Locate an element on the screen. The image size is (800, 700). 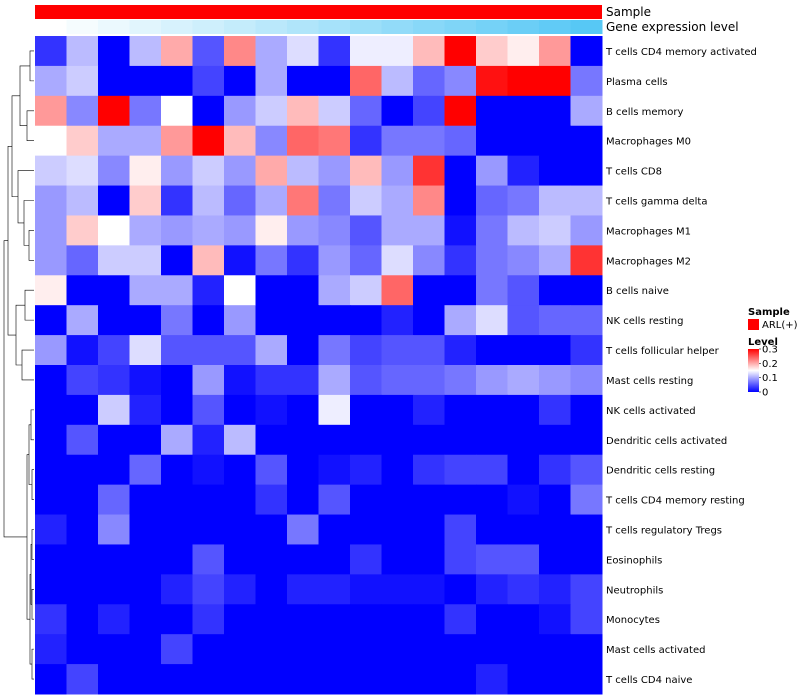
row-label: B cells memory is located at coordinates (644, 112).